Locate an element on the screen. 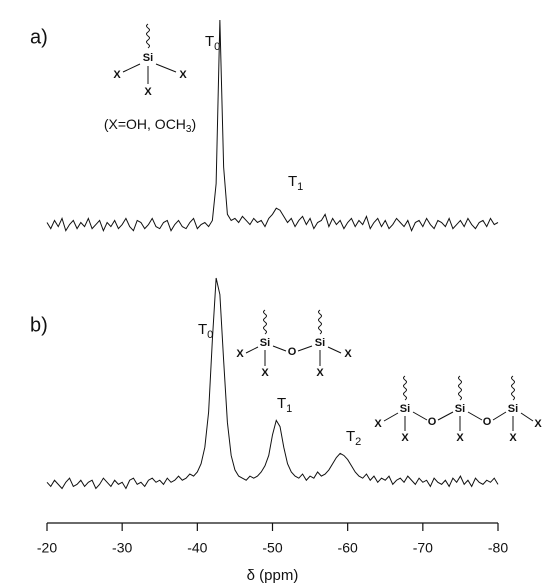 This screenshot has width=552, height=588. panel-label: a) is located at coordinates (39, 37).